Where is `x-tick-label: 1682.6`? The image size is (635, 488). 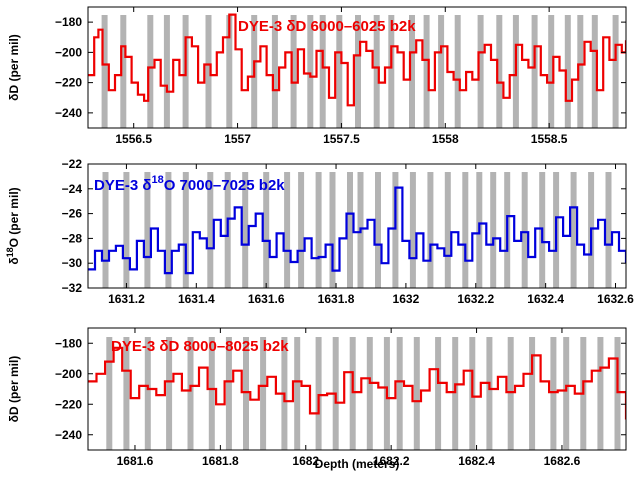
x-tick-label: 1682.6 is located at coordinates (562, 461).